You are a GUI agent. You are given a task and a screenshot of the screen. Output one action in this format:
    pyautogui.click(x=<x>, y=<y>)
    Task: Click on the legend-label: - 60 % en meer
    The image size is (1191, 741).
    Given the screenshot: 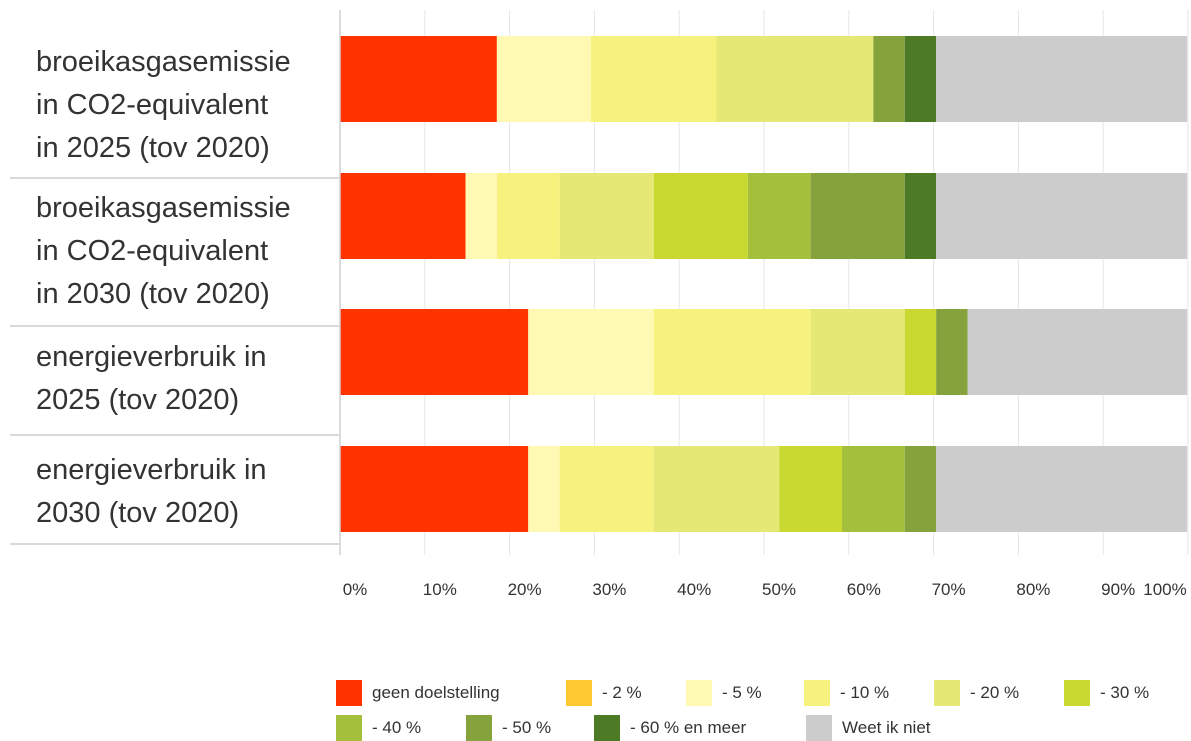 What is the action you would take?
    pyautogui.click(x=688, y=727)
    